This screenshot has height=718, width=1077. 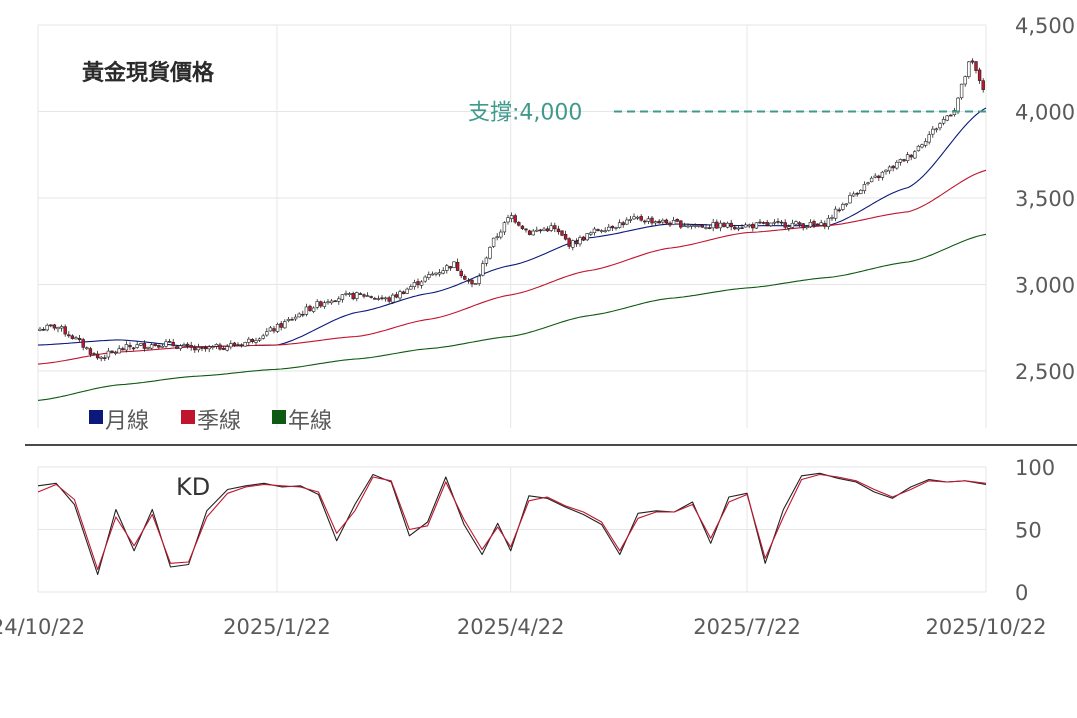 I want to click on chart-title: 黃金現貨價格, so click(x=148, y=73).